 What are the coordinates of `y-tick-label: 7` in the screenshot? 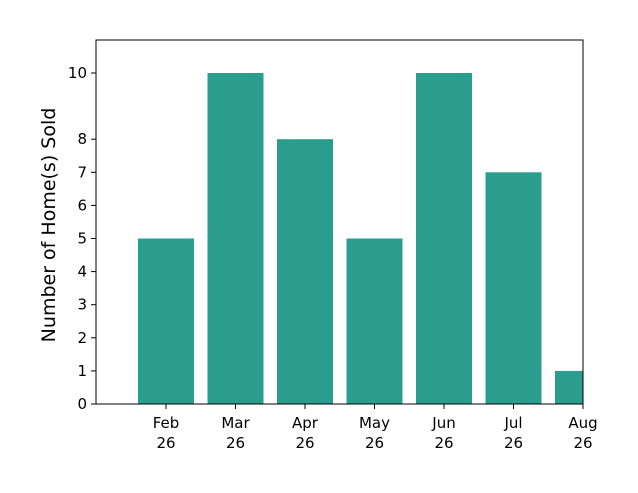 It's located at (82, 172).